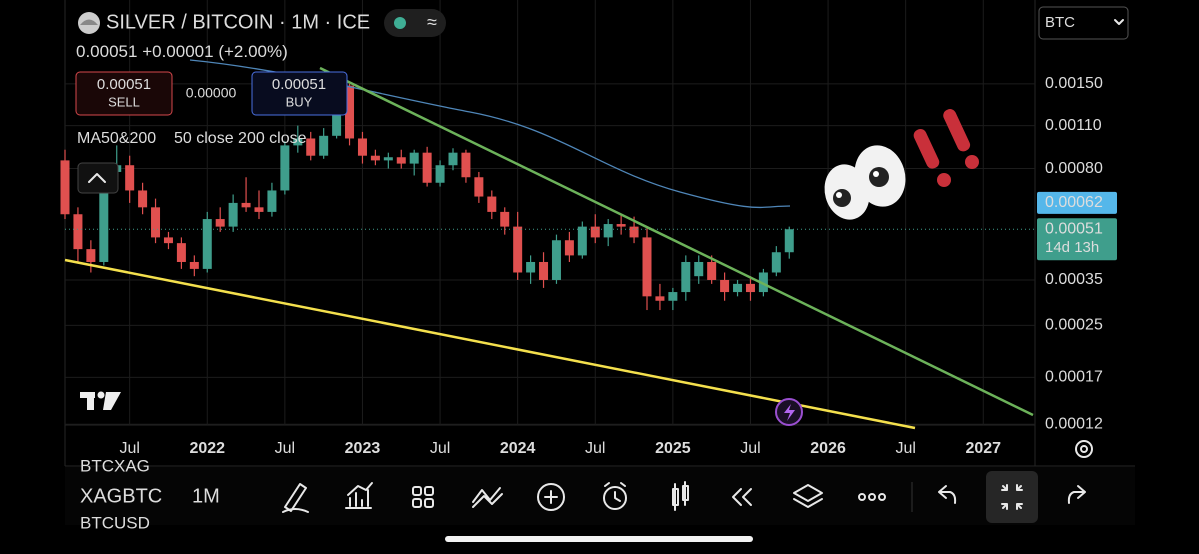 Image resolution: width=1199 pixels, height=554 pixels. I want to click on settings-icon, so click(1084, 449).